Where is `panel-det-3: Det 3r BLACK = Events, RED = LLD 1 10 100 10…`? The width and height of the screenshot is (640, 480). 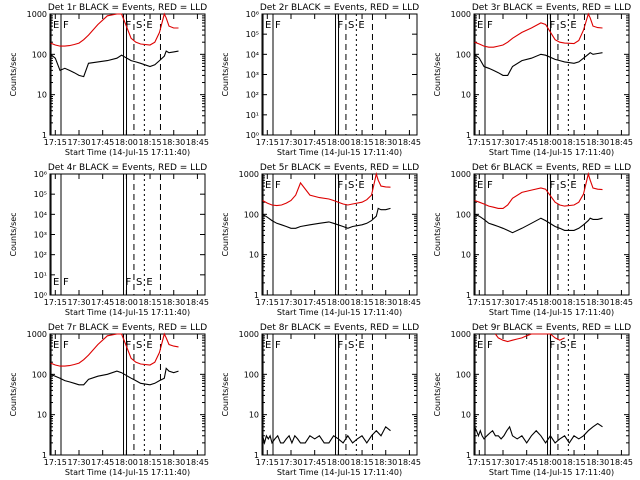
panel-det-3: Det 3r BLACK = Events, RED = LLD 1 10 100 10… is located at coordinates (533, 80).